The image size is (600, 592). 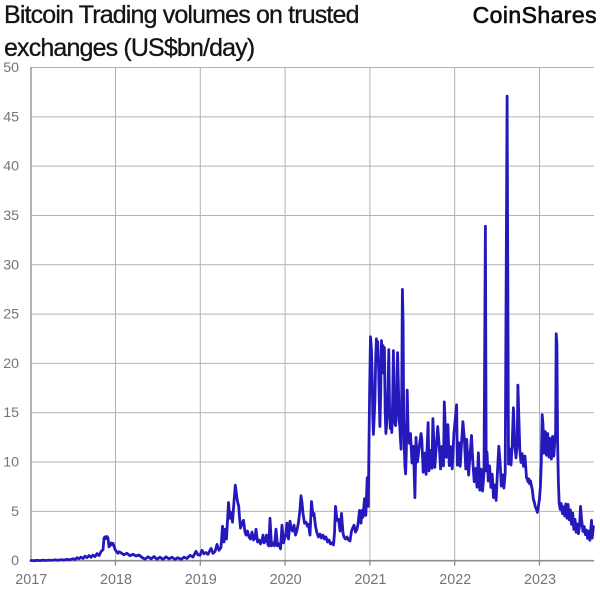 I want to click on svg-text: 30, so click(x=11, y=265).